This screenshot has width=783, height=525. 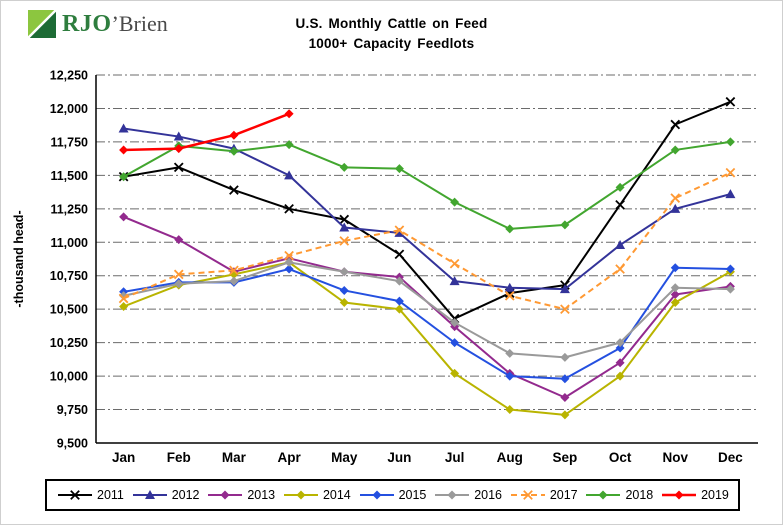 I want to click on chart-title-line1: U.S. Monthly Cattle on Feed, so click(x=391, y=23).